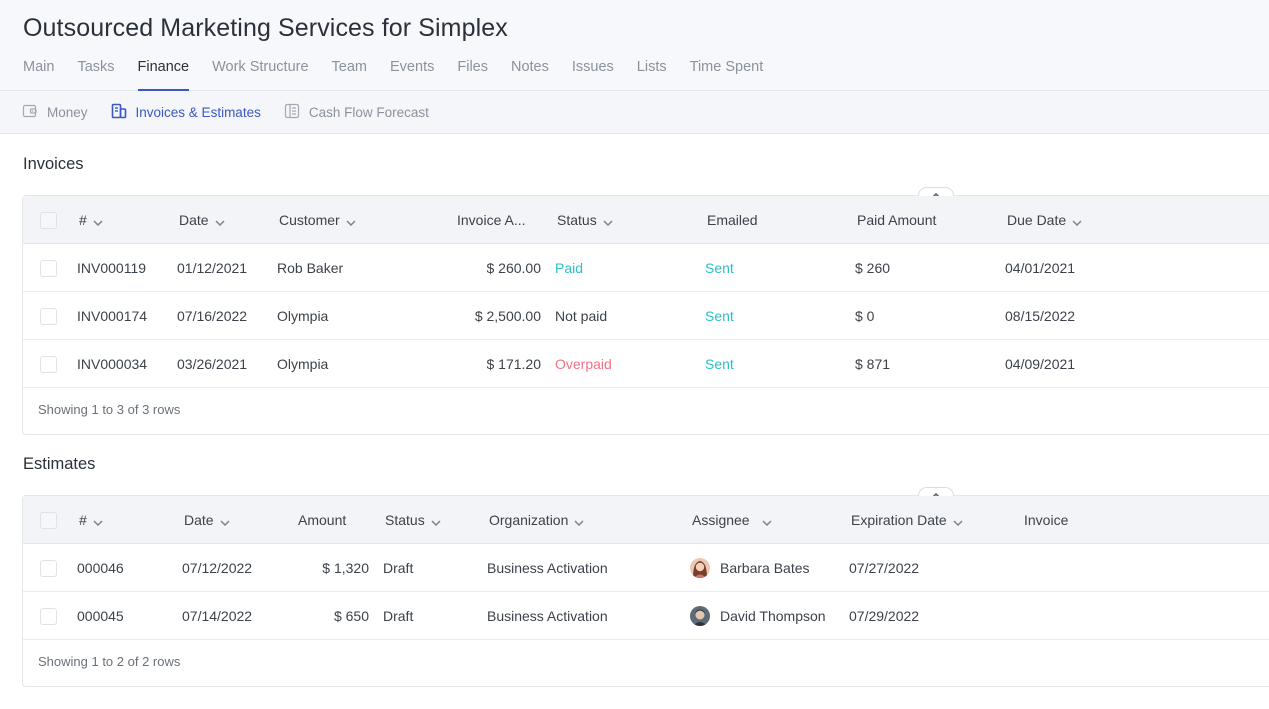 The height and width of the screenshot is (709, 1269). I want to click on invoice-amount: $ 260.00, so click(514, 268).